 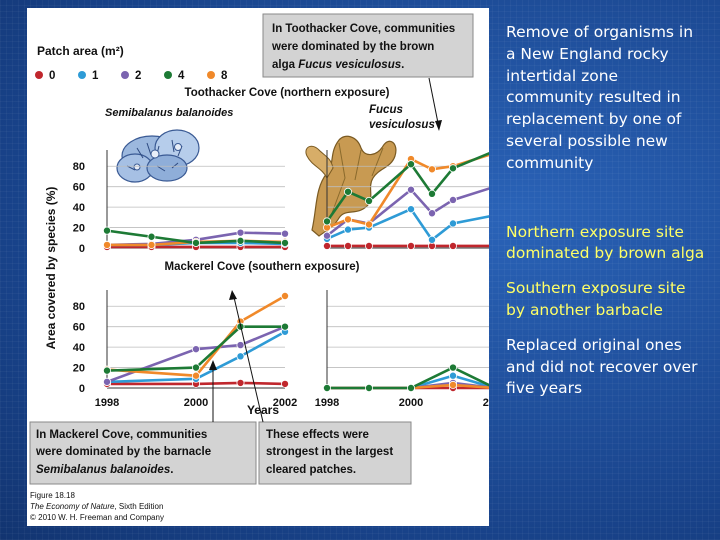 I want to click on legend: 0 1 2 4 8, so click(x=131, y=76).